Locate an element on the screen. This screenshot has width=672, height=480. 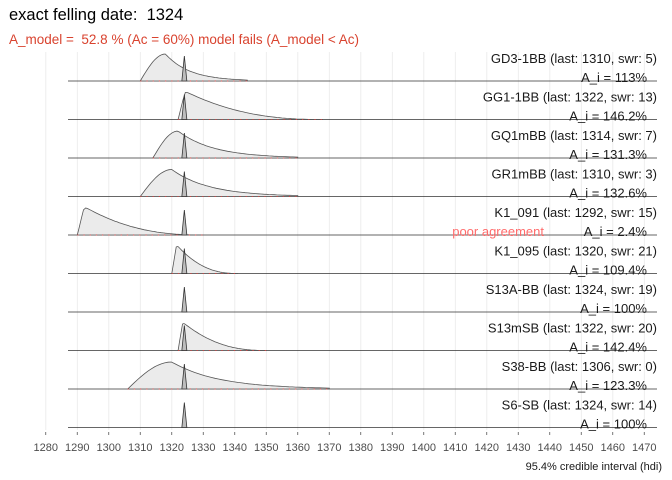
x-tick-label: 1390 is located at coordinates (392, 448).